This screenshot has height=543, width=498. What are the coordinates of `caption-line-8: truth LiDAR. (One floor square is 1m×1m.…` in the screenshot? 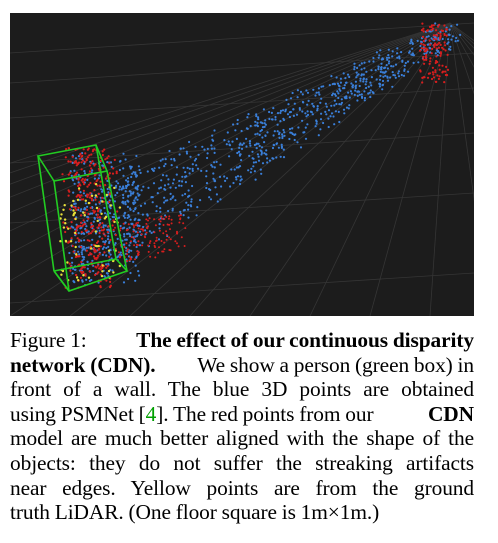 It's located at (195, 512).